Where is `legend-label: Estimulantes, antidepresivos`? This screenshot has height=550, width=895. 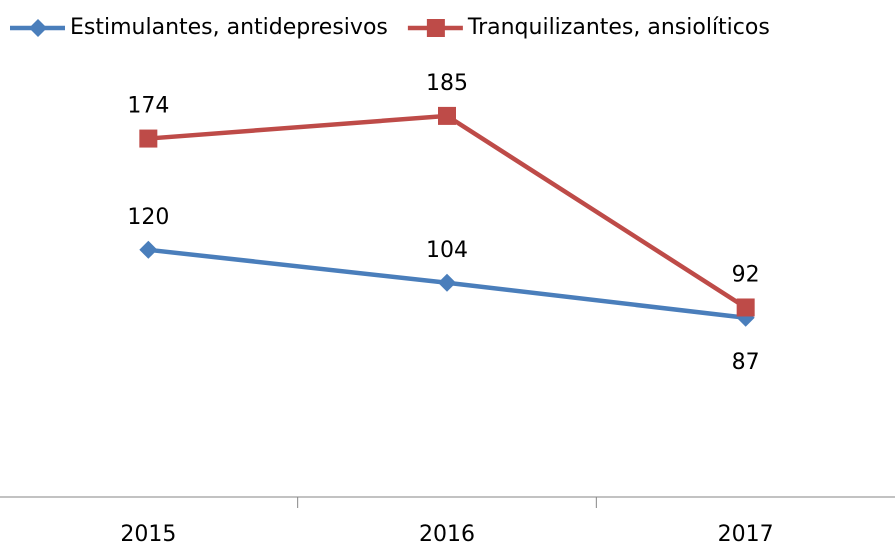 legend-label: Estimulantes, antidepresivos is located at coordinates (229, 27).